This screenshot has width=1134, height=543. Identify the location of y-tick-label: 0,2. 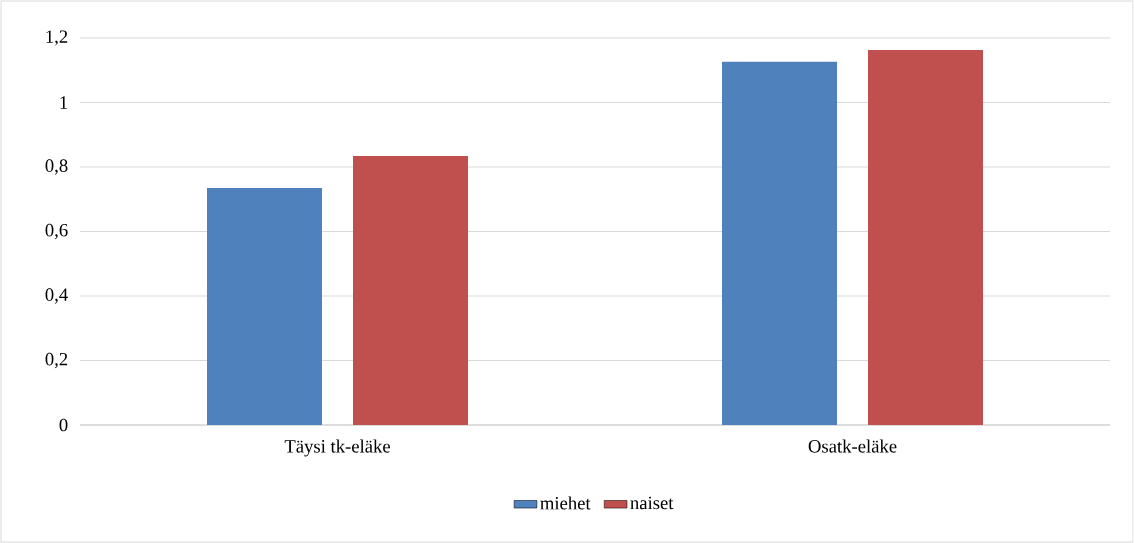
(56, 360).